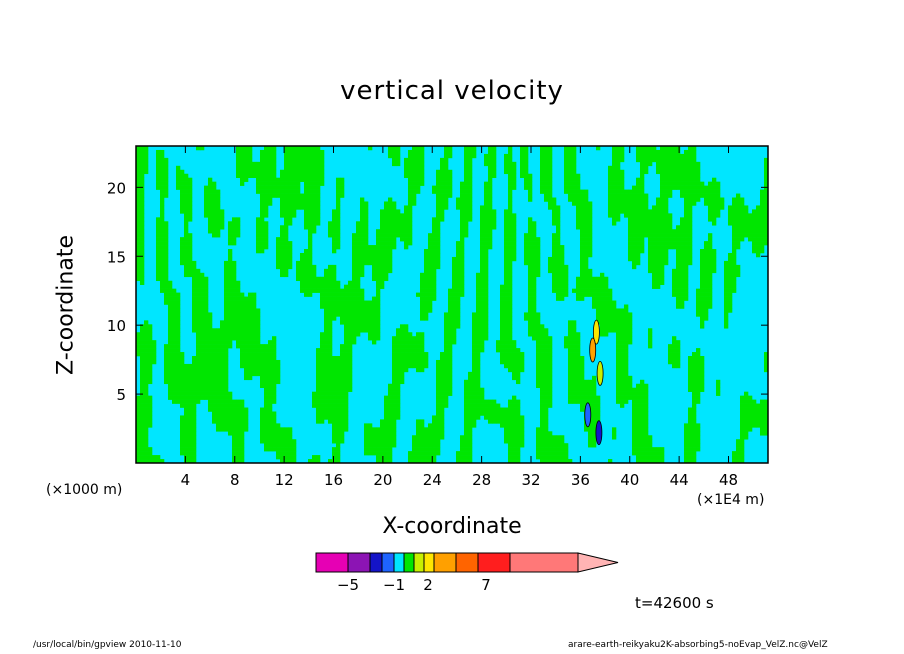  What do you see at coordinates (629, 480) in the screenshot?
I see `x-tick-label-9: 40` at bounding box center [629, 480].